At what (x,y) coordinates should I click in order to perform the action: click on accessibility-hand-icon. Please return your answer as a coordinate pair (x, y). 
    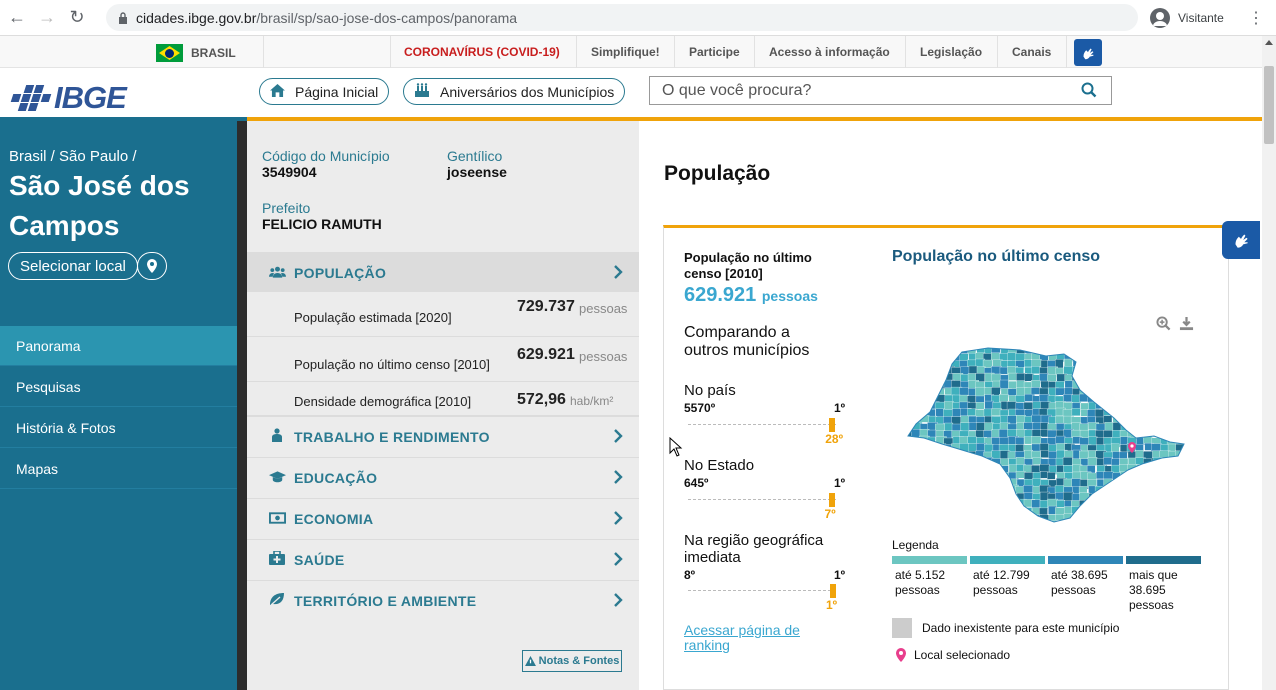
    Looking at the image, I should click on (1241, 240).